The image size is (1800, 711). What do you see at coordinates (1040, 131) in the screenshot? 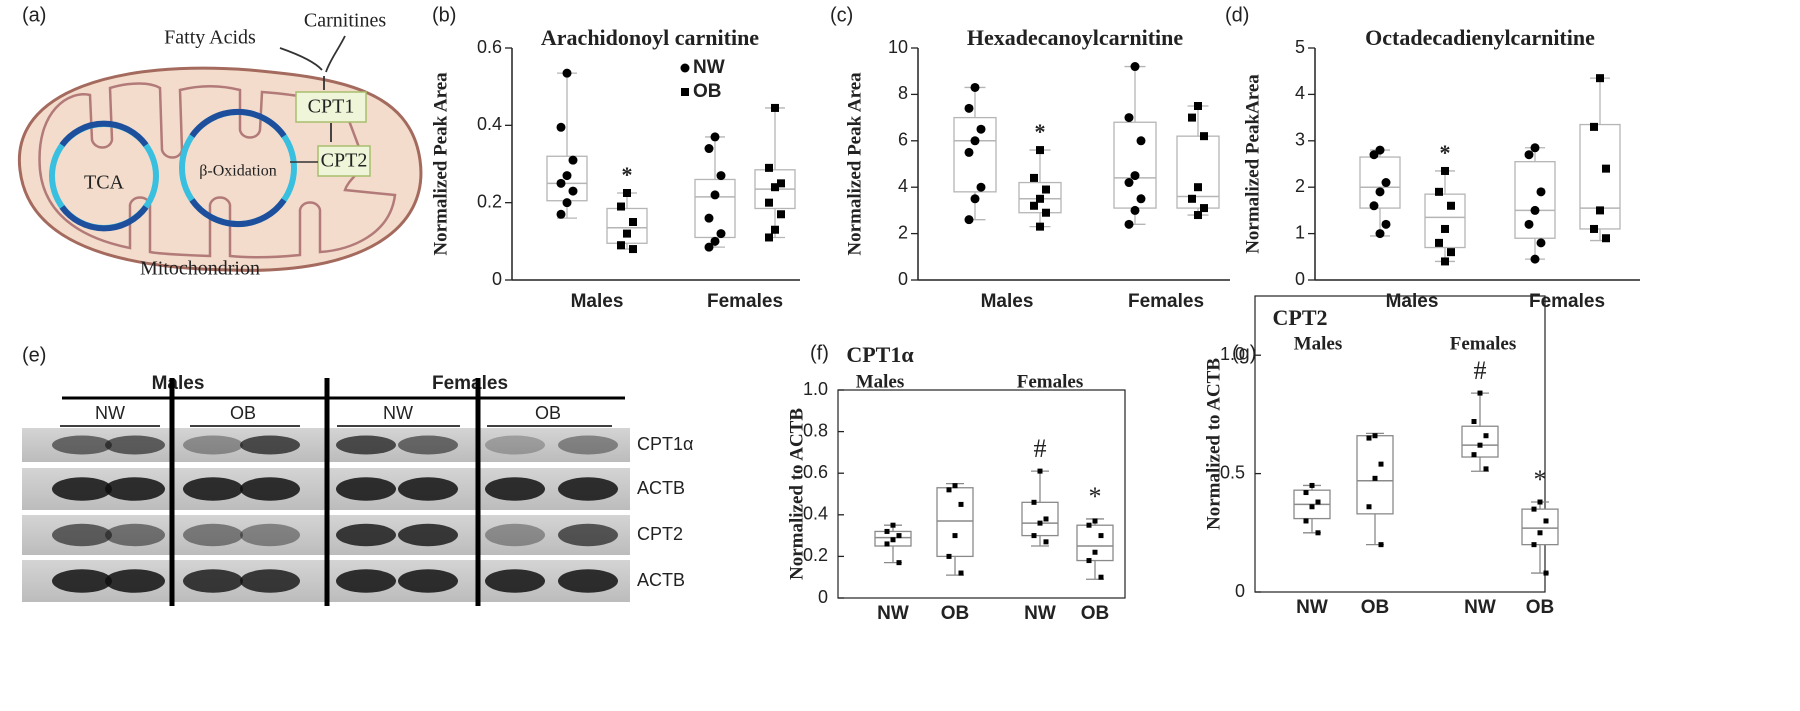
I see `annotation: *` at bounding box center [1040, 131].